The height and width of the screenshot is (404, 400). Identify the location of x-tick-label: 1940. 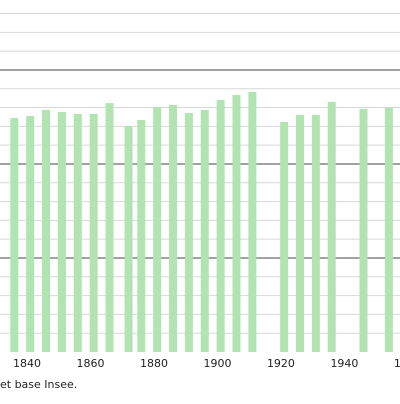
(344, 363).